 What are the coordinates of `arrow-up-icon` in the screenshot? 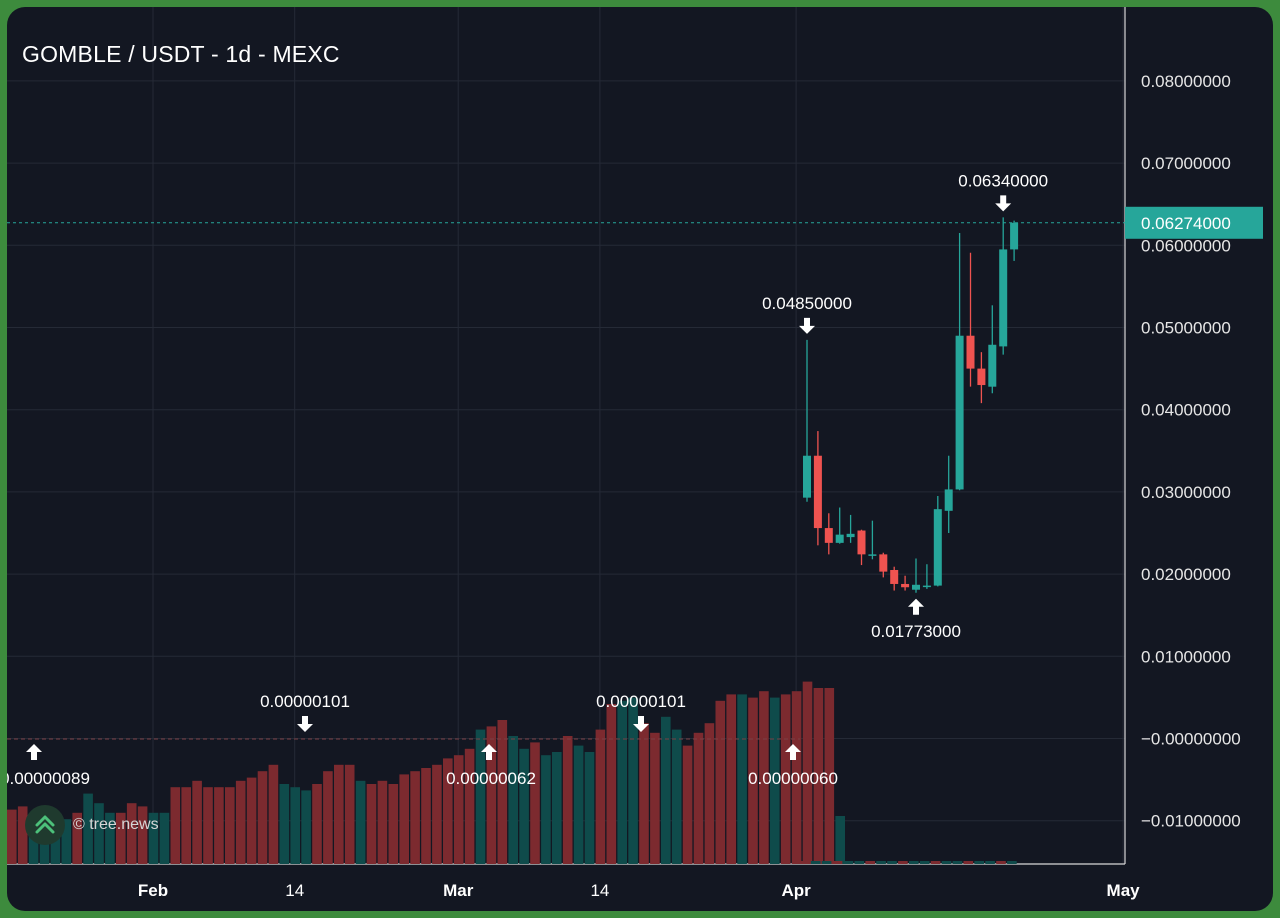 It's located at (489, 752).